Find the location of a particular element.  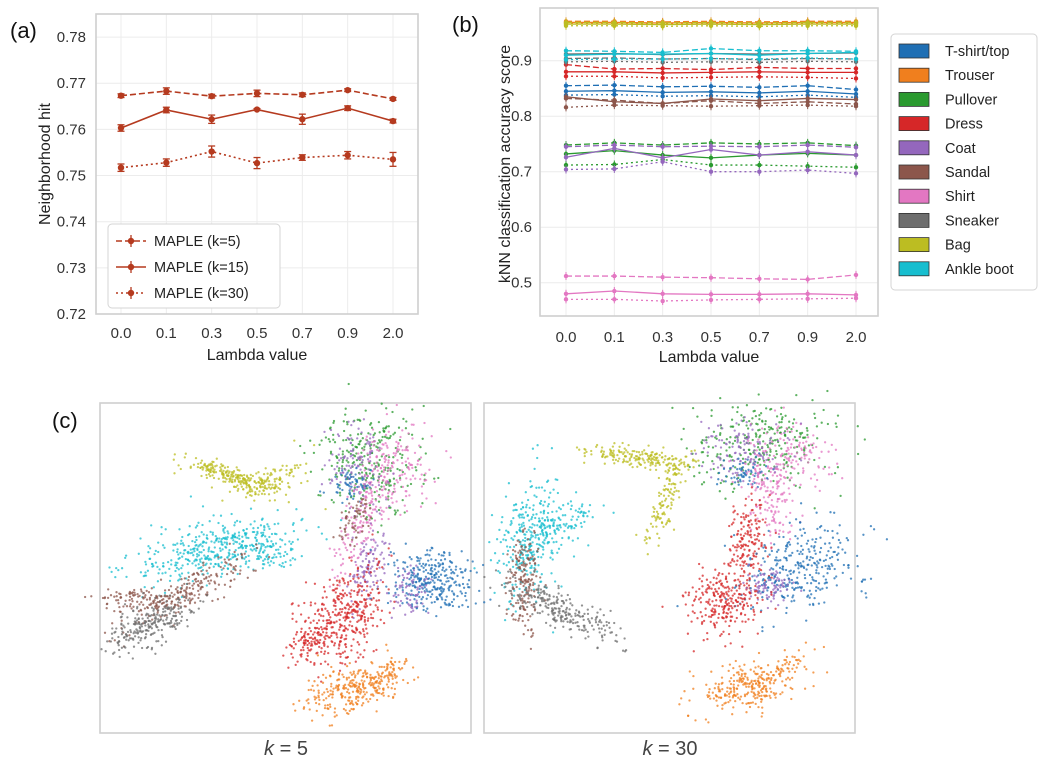

chart-b-legend-label: Sandal is located at coordinates (967, 173).